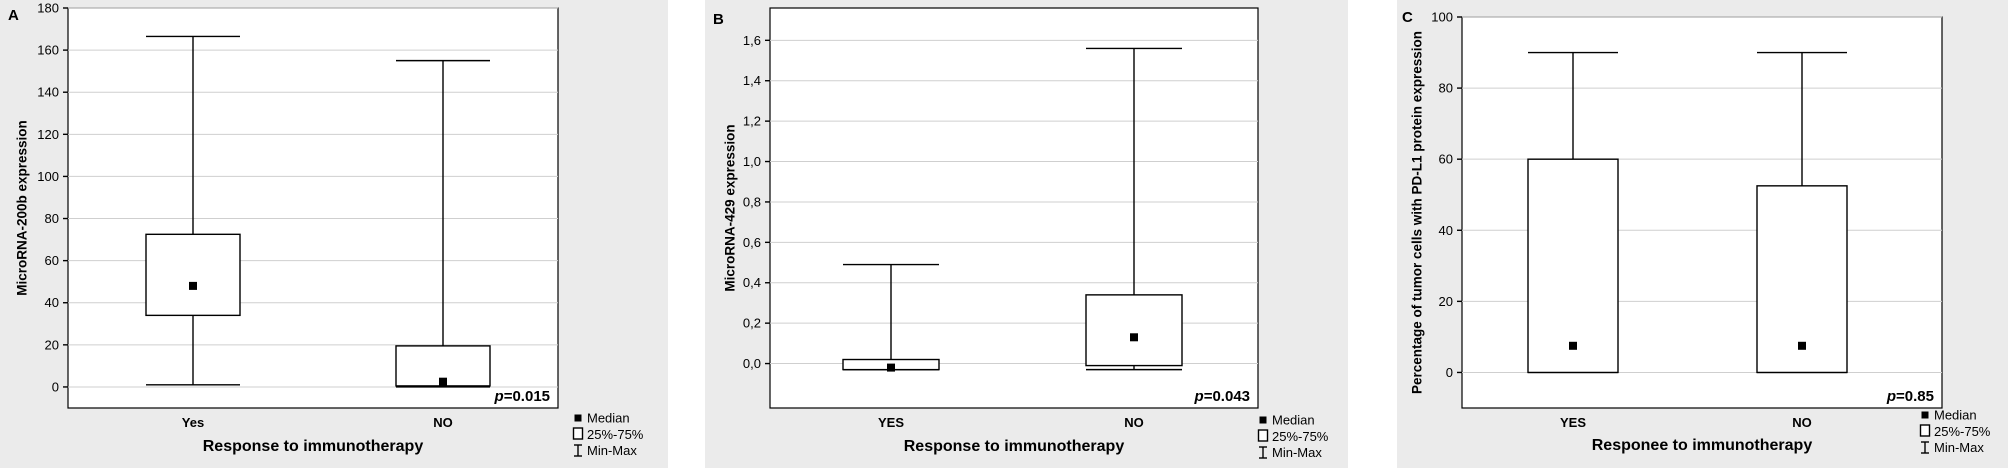 This screenshot has width=2008, height=468. I want to click on y-tick-label: 0,2, so click(752, 323).